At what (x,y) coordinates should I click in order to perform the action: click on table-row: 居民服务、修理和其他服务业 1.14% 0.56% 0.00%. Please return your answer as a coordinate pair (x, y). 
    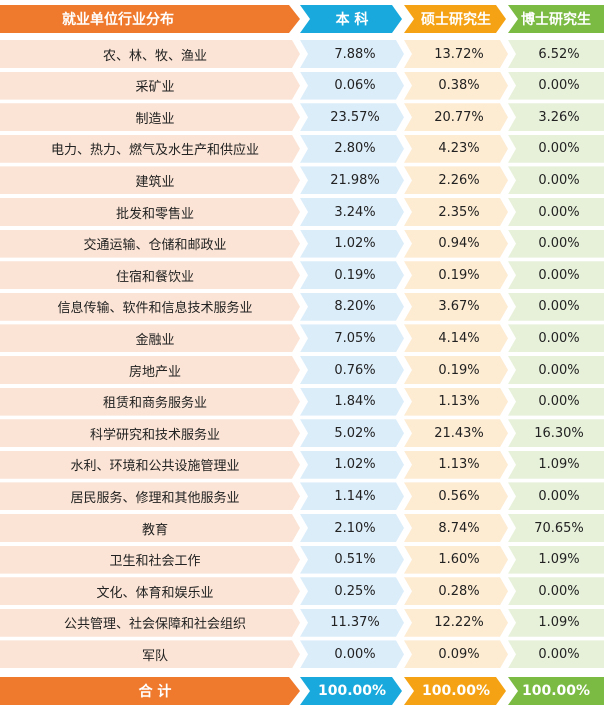
    Looking at the image, I should click on (302, 496).